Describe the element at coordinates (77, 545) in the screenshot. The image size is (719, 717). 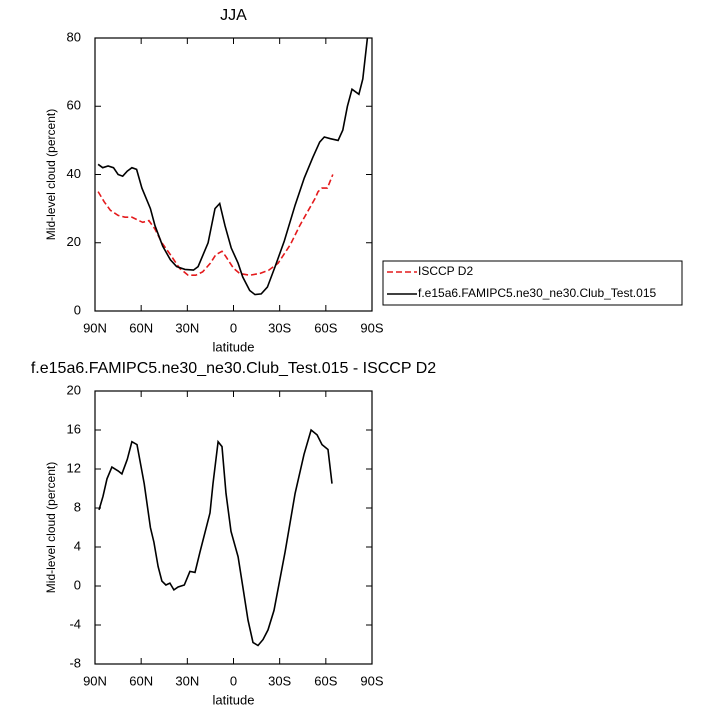
I see `y-tick-label: 4` at that location.